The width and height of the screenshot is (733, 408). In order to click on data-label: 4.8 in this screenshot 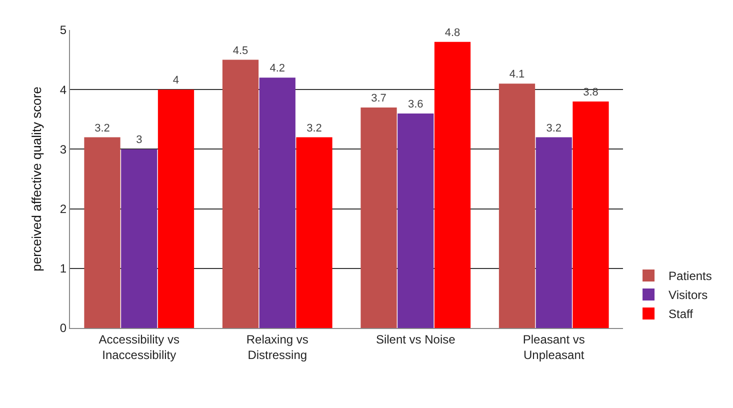, I will do `click(452, 32)`.